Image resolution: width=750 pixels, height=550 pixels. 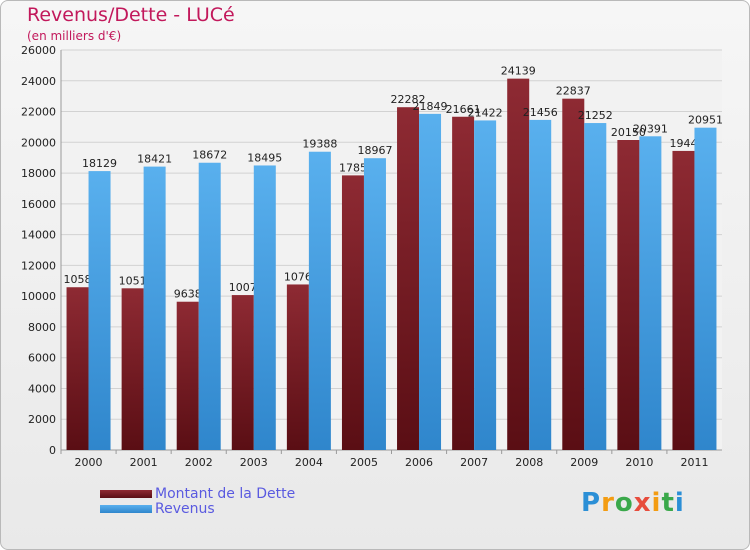 I want to click on revenue-value-label: 19388, so click(x=319, y=144).